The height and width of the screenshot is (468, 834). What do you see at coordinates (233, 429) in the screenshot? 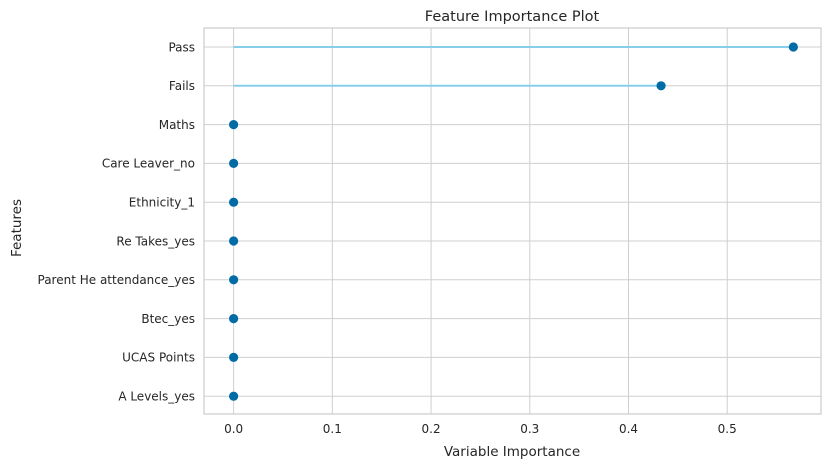
I see `x-tick-label: 0.0` at bounding box center [233, 429].